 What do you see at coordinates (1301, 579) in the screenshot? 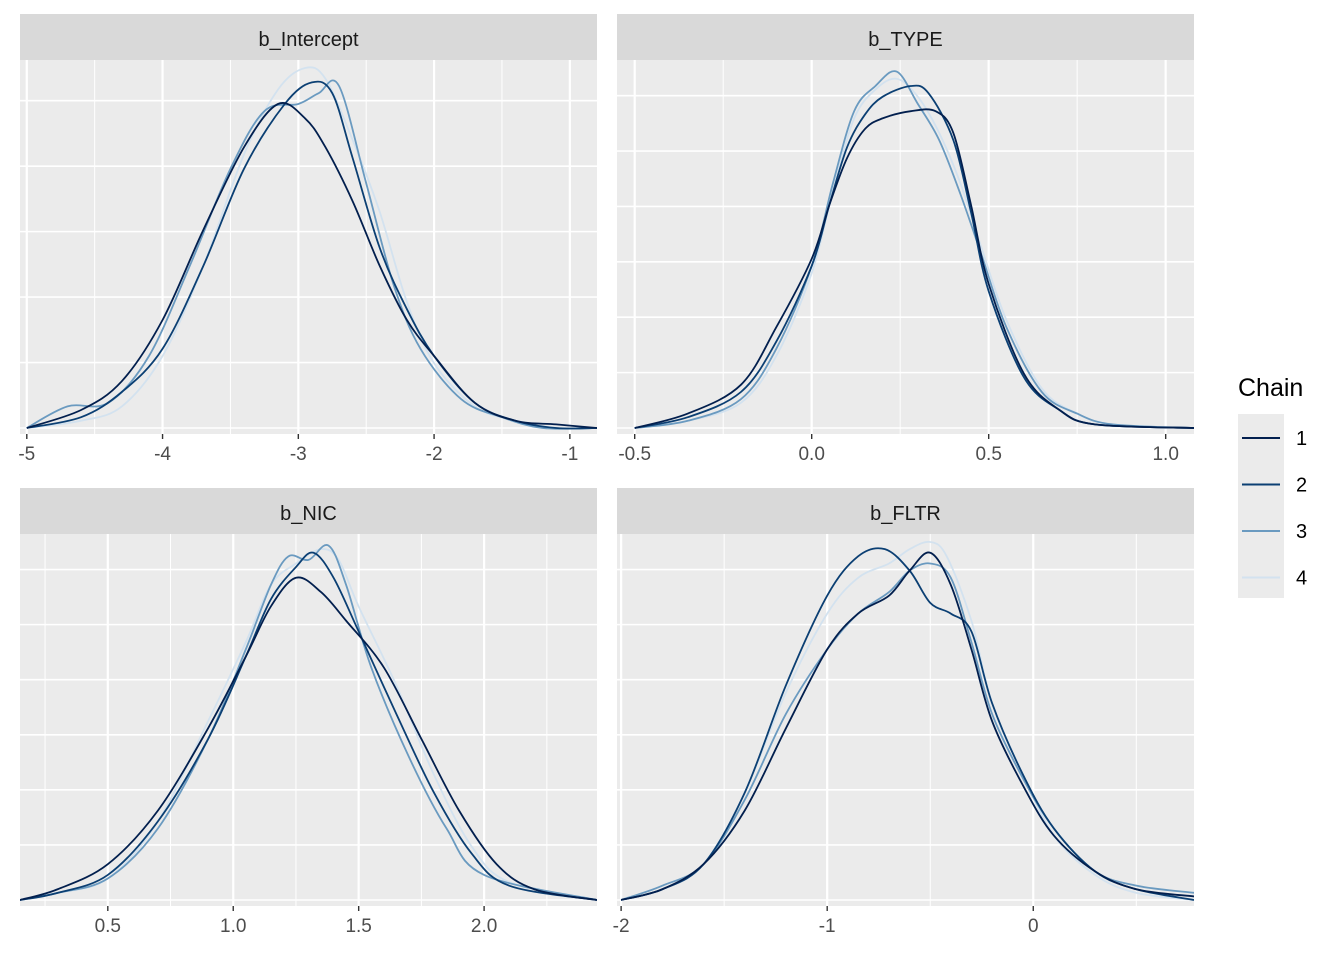
I see `legend-label-chain-4: 4` at bounding box center [1301, 579].